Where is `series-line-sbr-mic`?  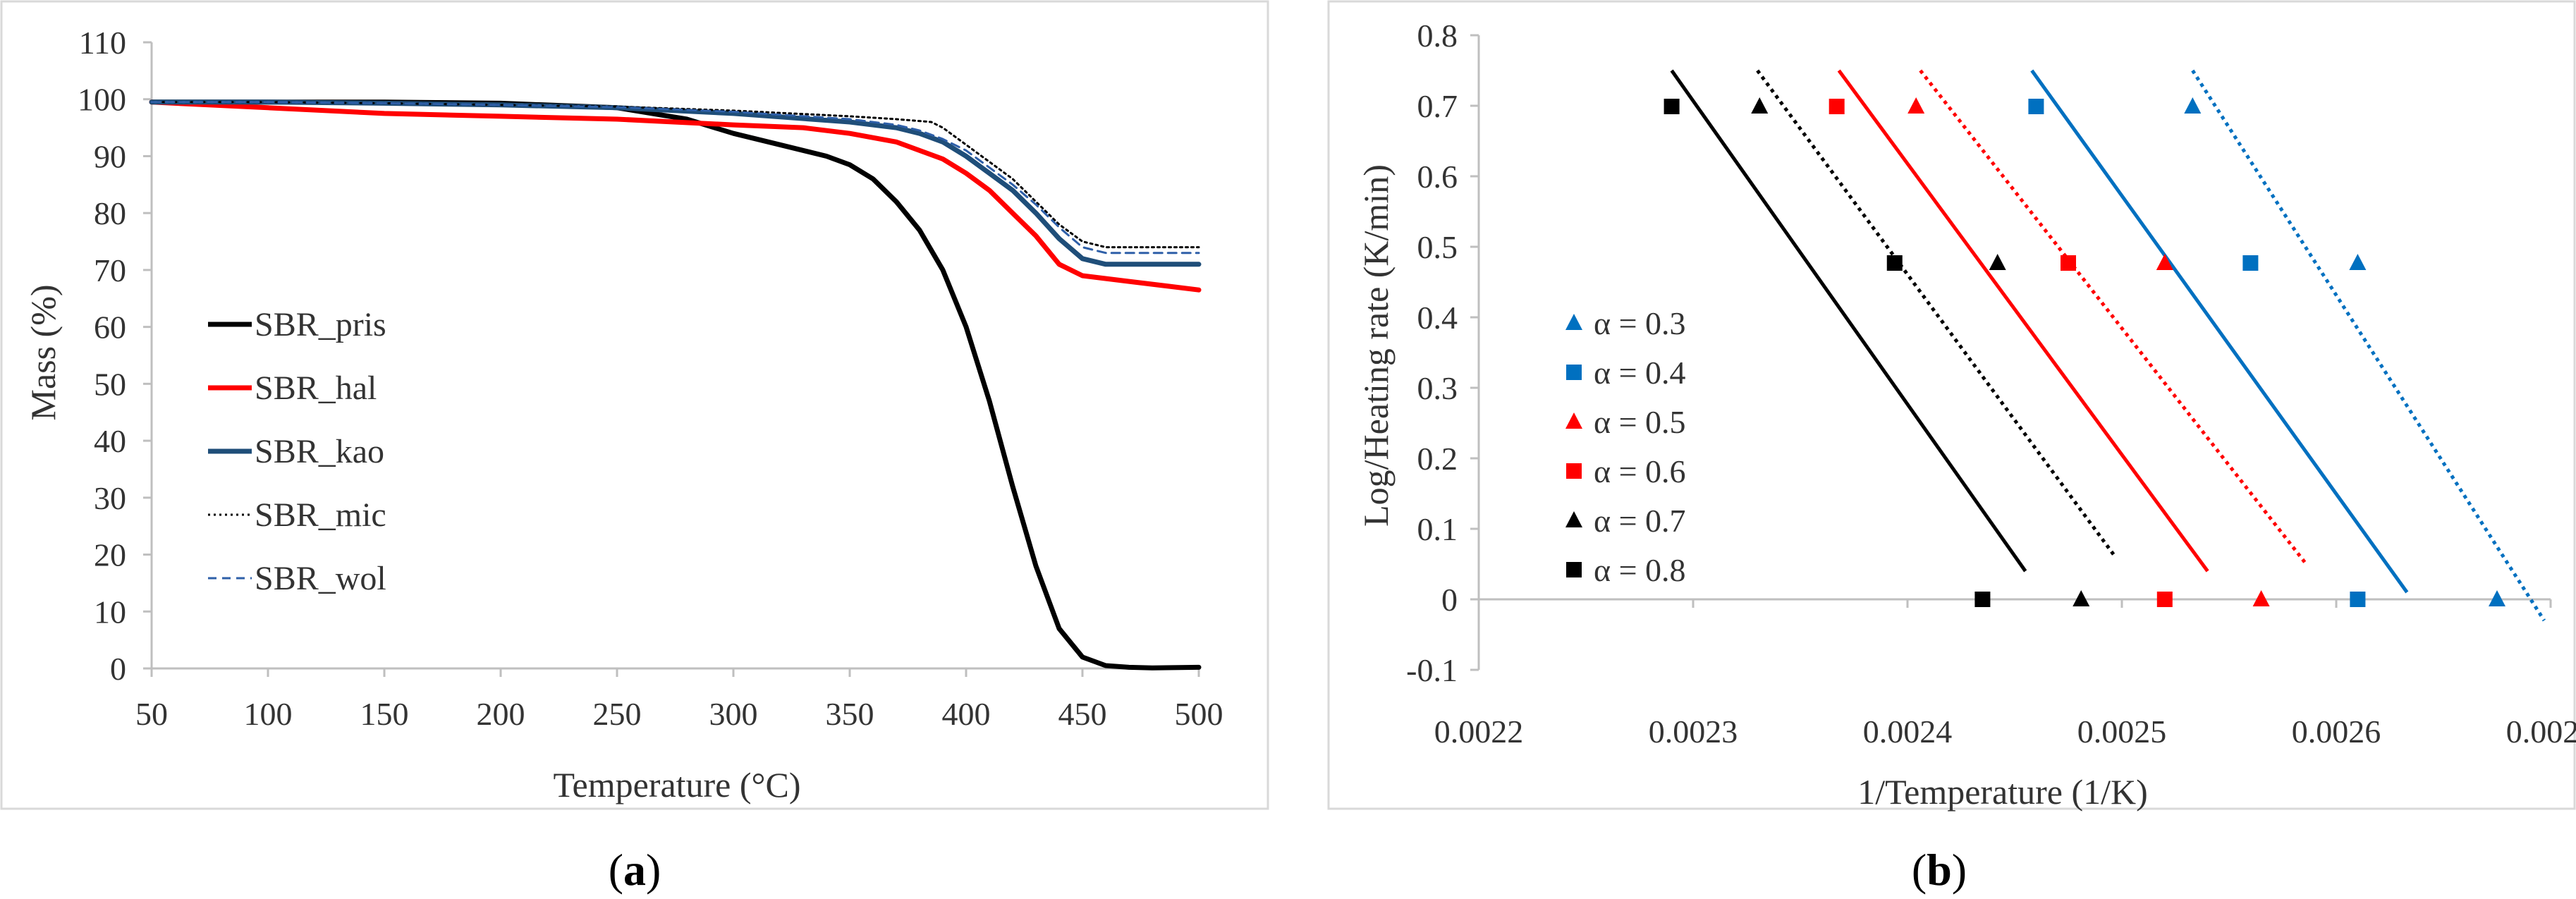
series-line-sbr-mic is located at coordinates (675, 175).